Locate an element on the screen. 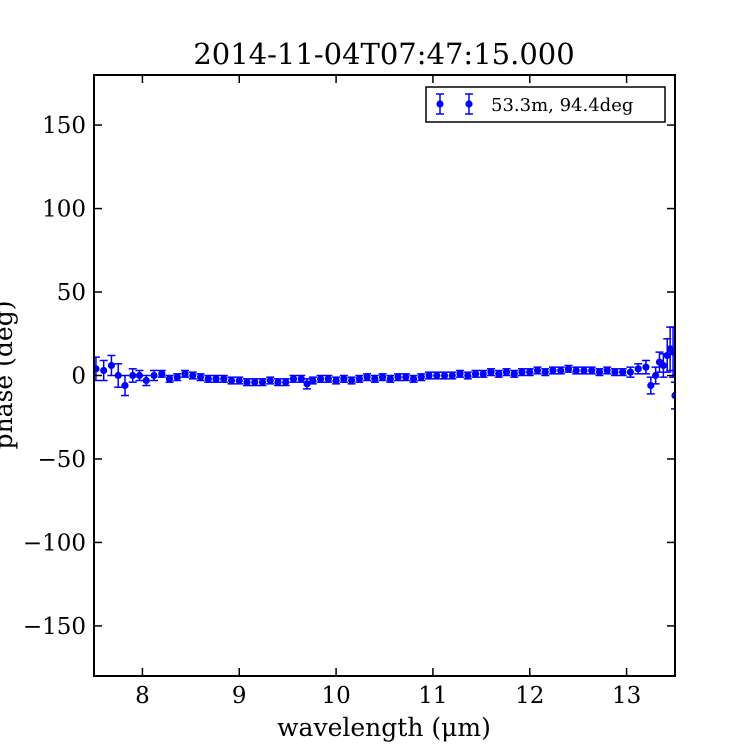 This screenshot has height=750, width=750. legend: 53.3m, 94.4deg is located at coordinates (545, 104).